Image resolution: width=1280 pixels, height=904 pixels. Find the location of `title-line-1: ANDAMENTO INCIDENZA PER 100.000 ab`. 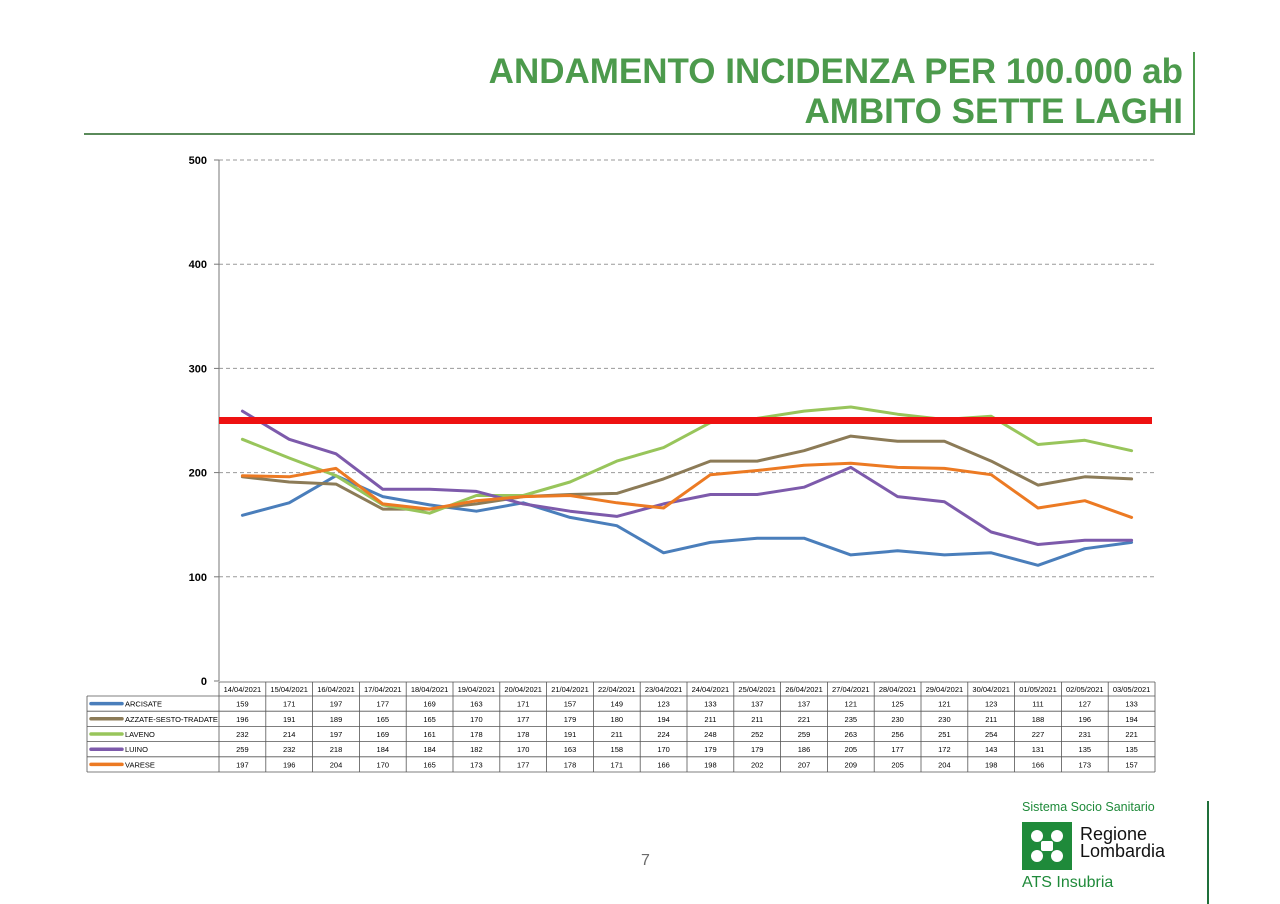

title-line-1: ANDAMENTO INCIDENZA PER 100.000 ab is located at coordinates (835, 71).